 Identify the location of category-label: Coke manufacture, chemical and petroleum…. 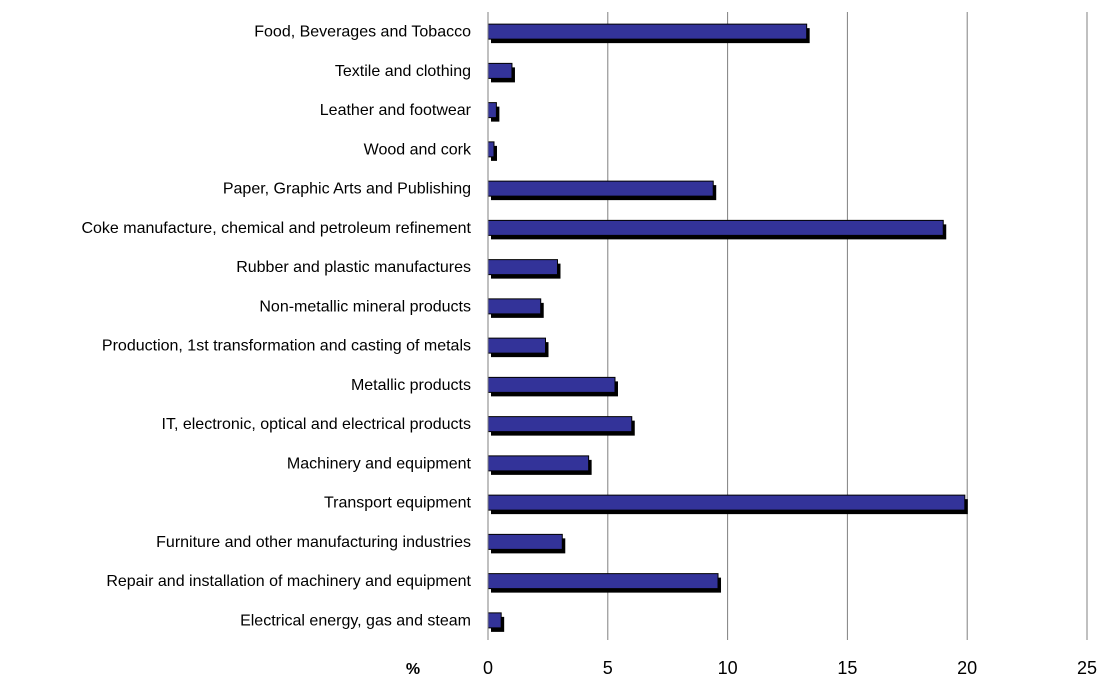
(276, 228).